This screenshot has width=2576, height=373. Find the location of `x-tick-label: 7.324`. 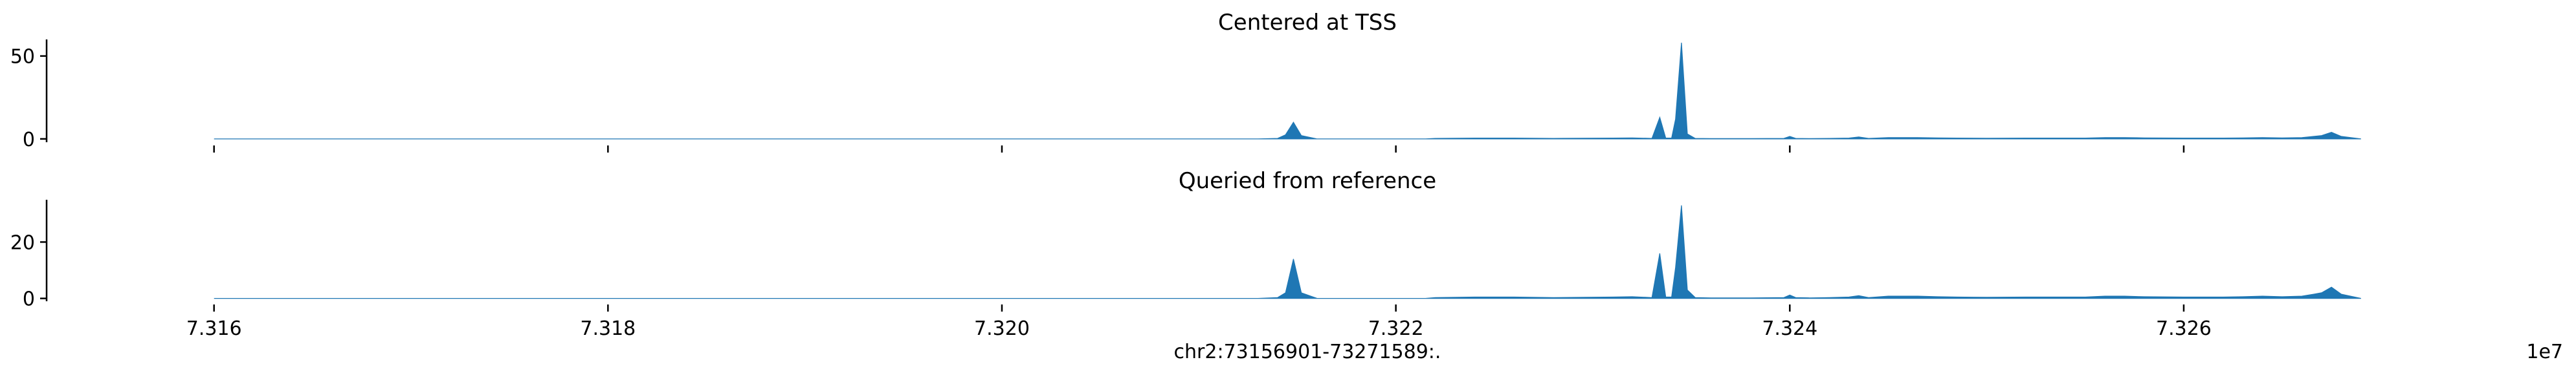

x-tick-label: 7.324 is located at coordinates (1789, 328).